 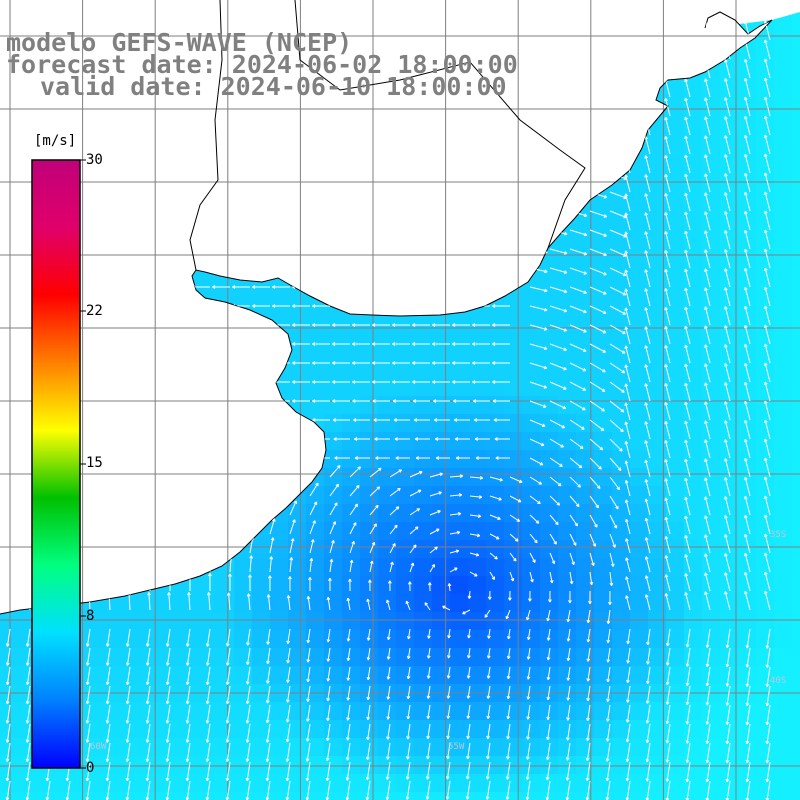 What do you see at coordinates (273, 86) in the screenshot?
I see `valid-date: valid date: 2024-06-10 18:00:00` at bounding box center [273, 86].